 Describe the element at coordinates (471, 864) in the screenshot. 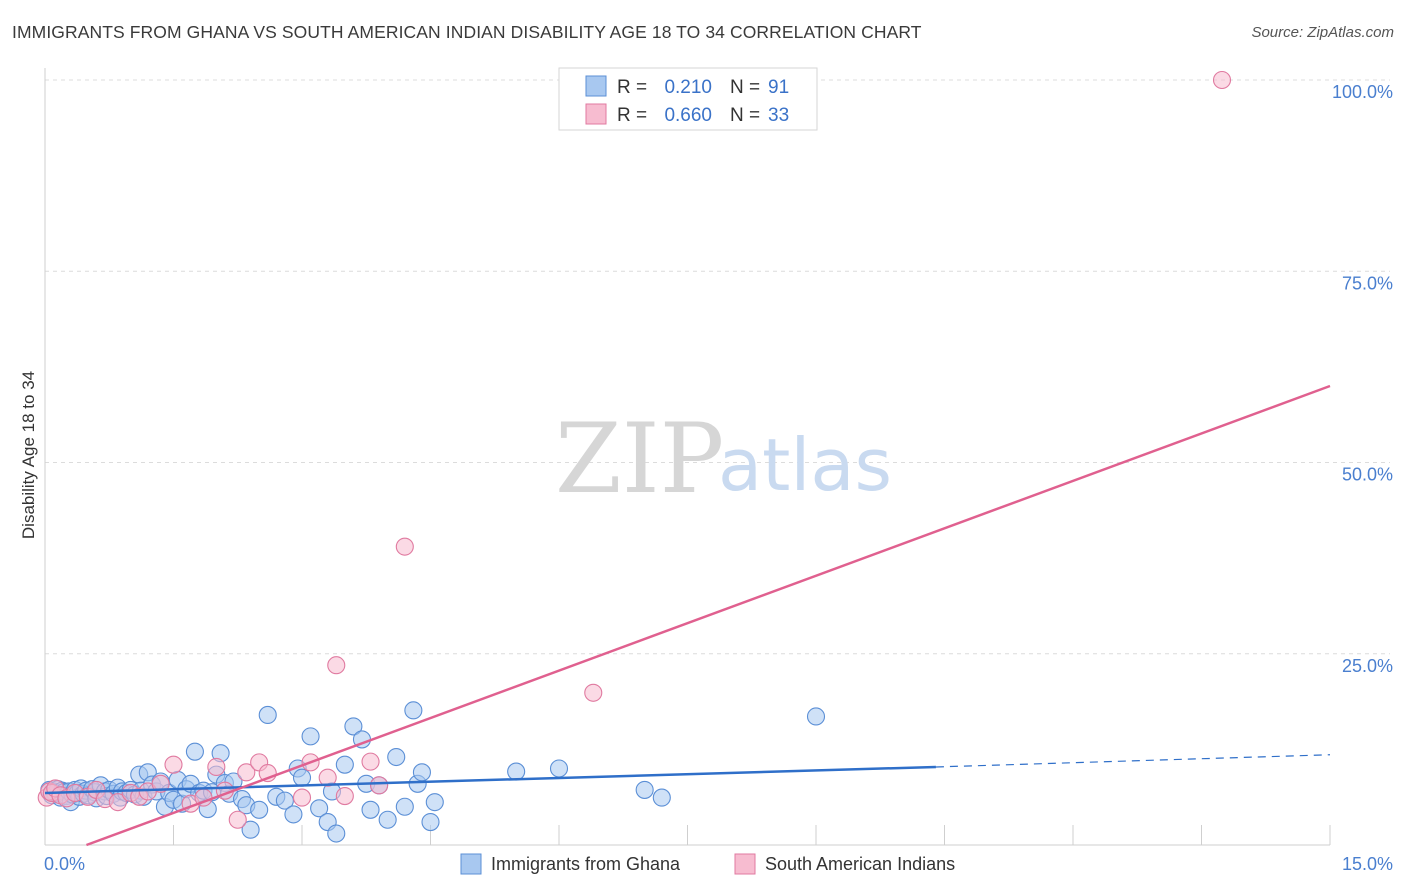

I see `bottom-legend-swatch-ghana` at that location.